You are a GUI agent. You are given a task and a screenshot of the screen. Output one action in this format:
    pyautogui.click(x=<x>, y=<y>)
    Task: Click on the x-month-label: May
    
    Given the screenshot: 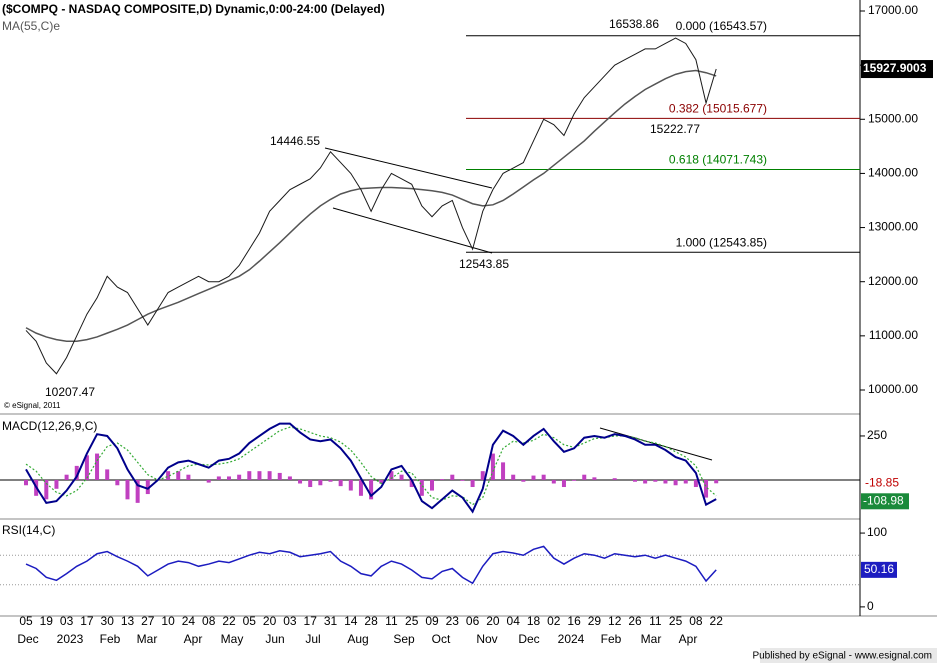 What is the action you would take?
    pyautogui.click(x=232, y=639)
    